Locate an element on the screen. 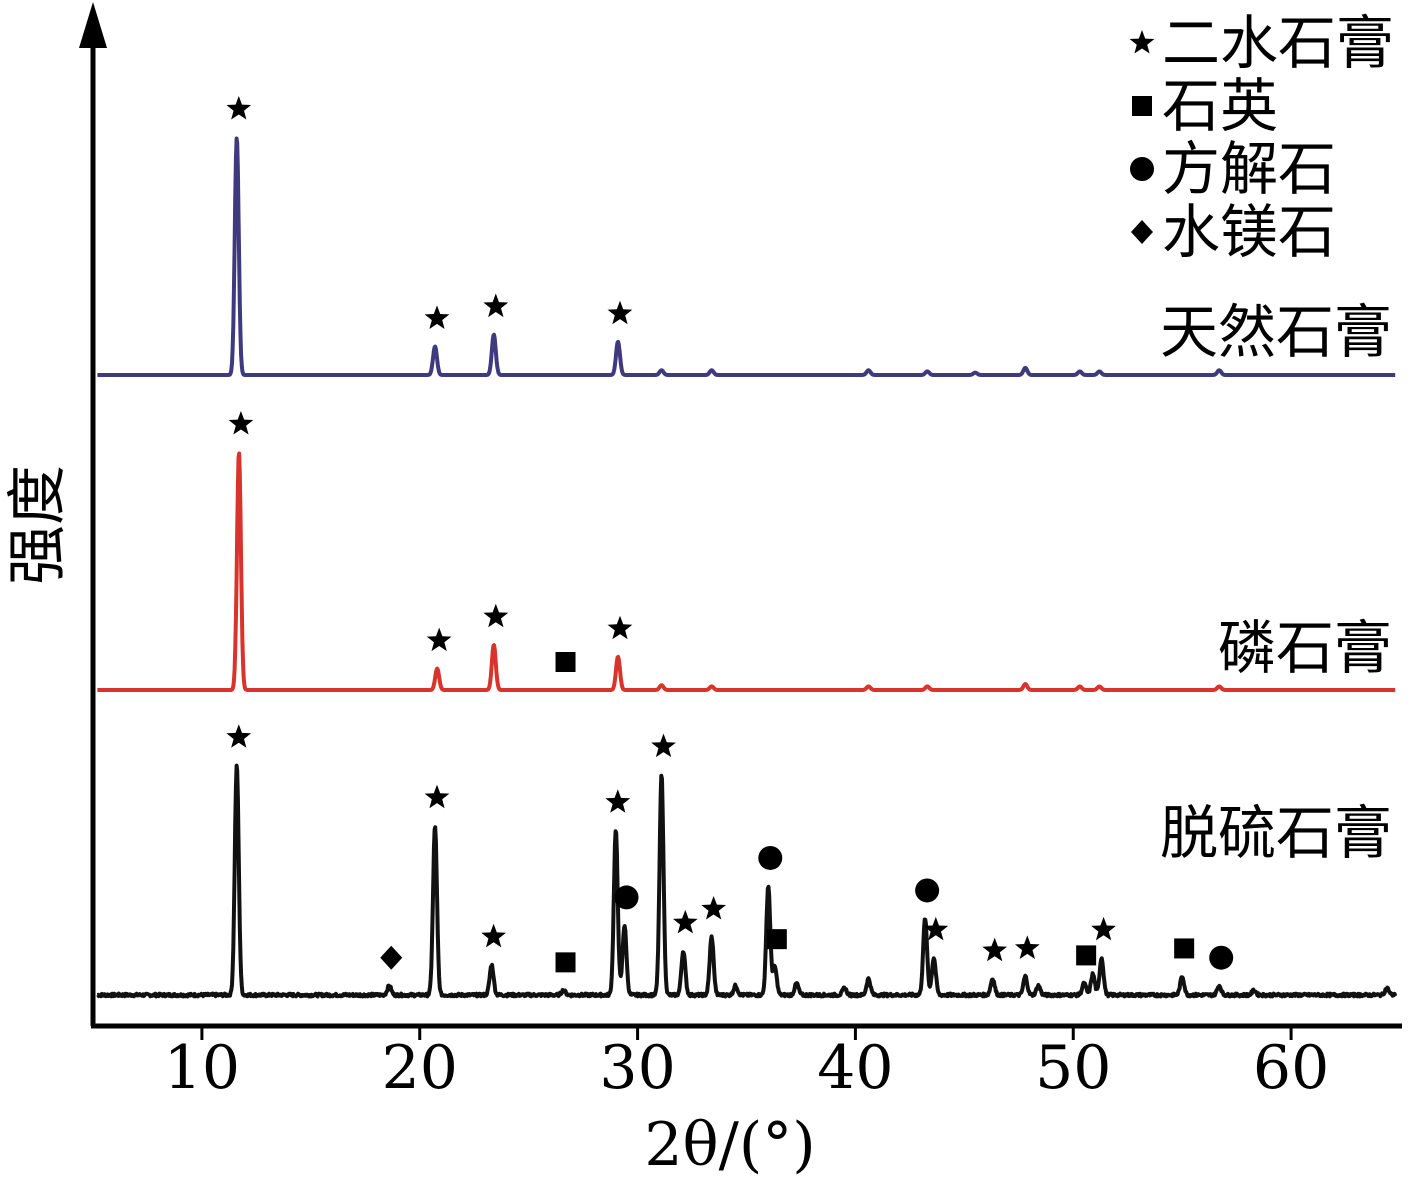 The width and height of the screenshot is (1417, 1181). legend-marker-star is located at coordinates (1142, 42).